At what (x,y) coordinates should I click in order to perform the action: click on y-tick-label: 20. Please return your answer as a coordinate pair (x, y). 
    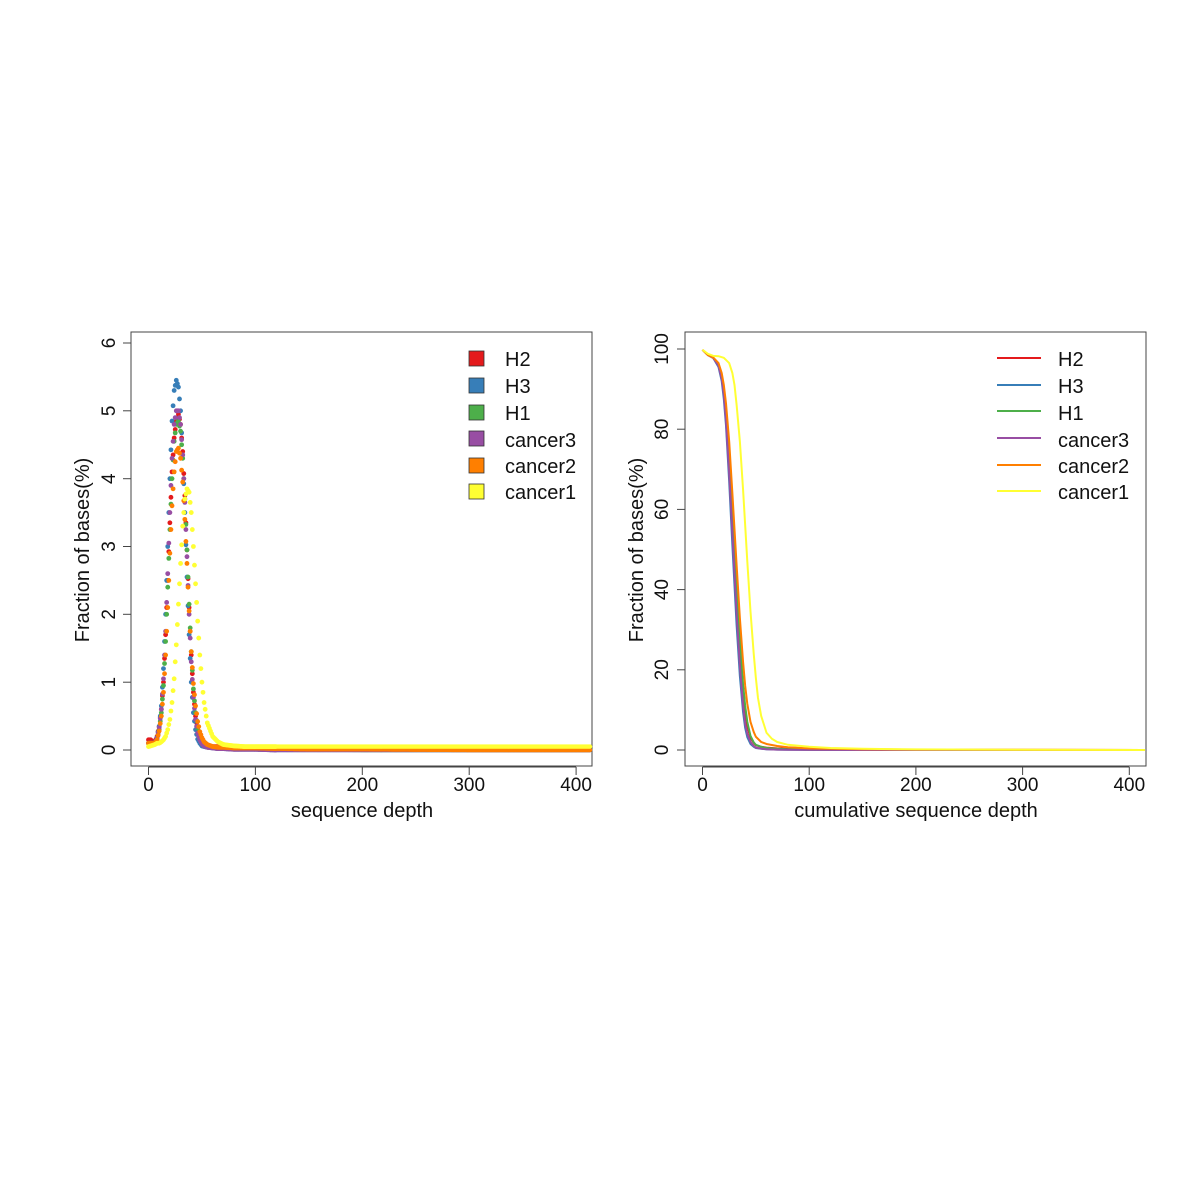
    Looking at the image, I should click on (662, 669).